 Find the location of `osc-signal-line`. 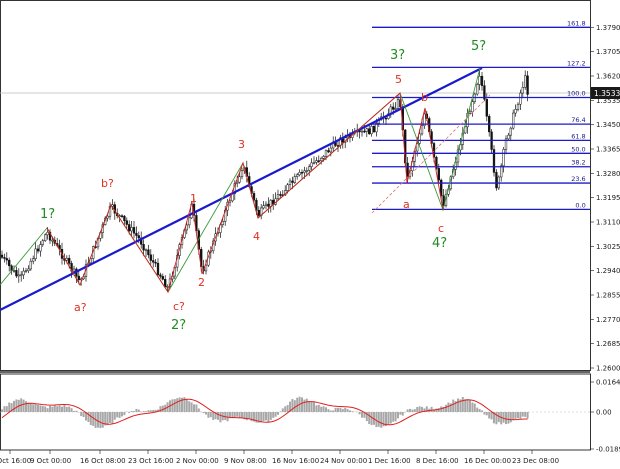

osc-signal-line is located at coordinates (264, 412).